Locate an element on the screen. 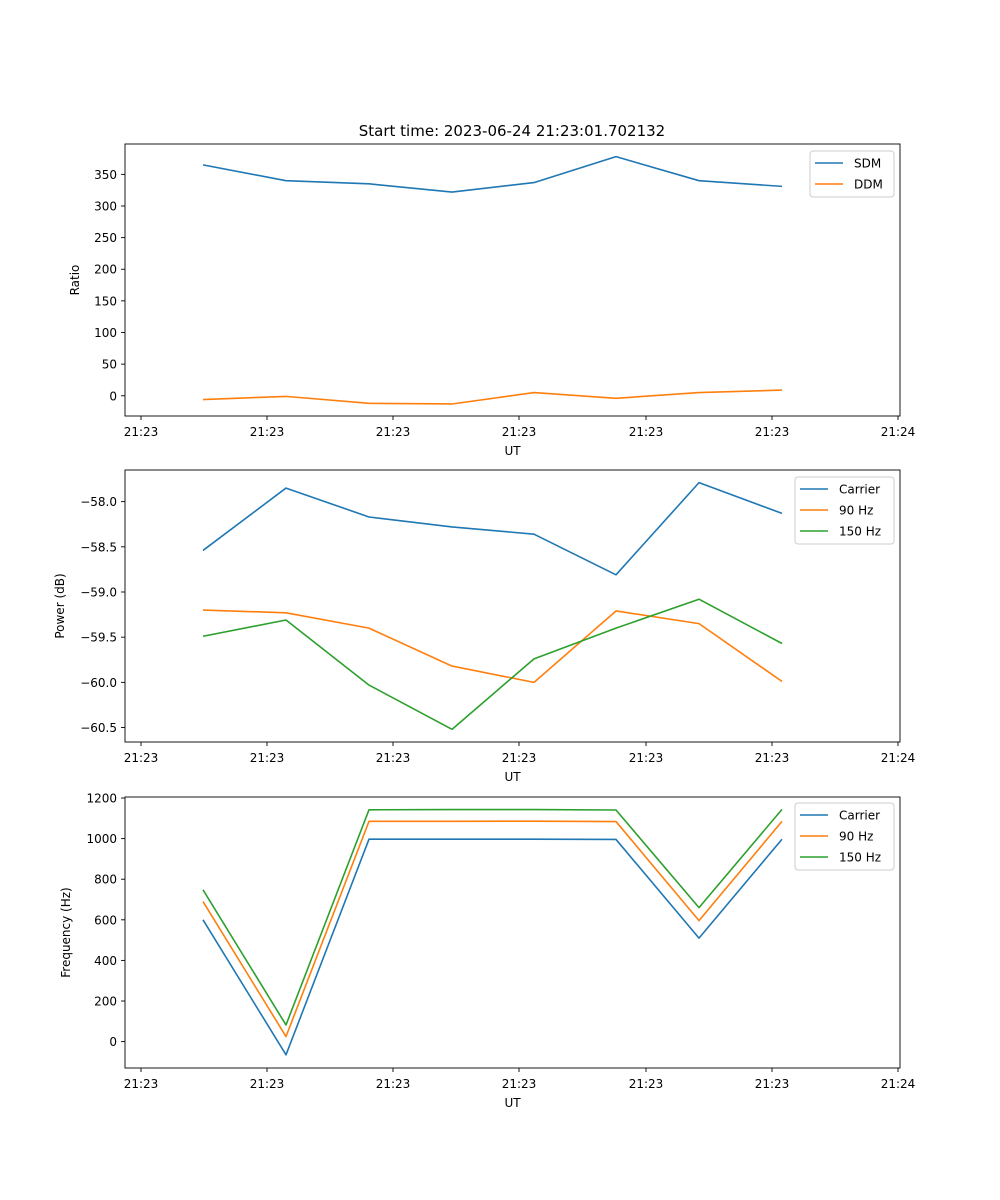  y-axis-label: Ratio is located at coordinates (75, 280).